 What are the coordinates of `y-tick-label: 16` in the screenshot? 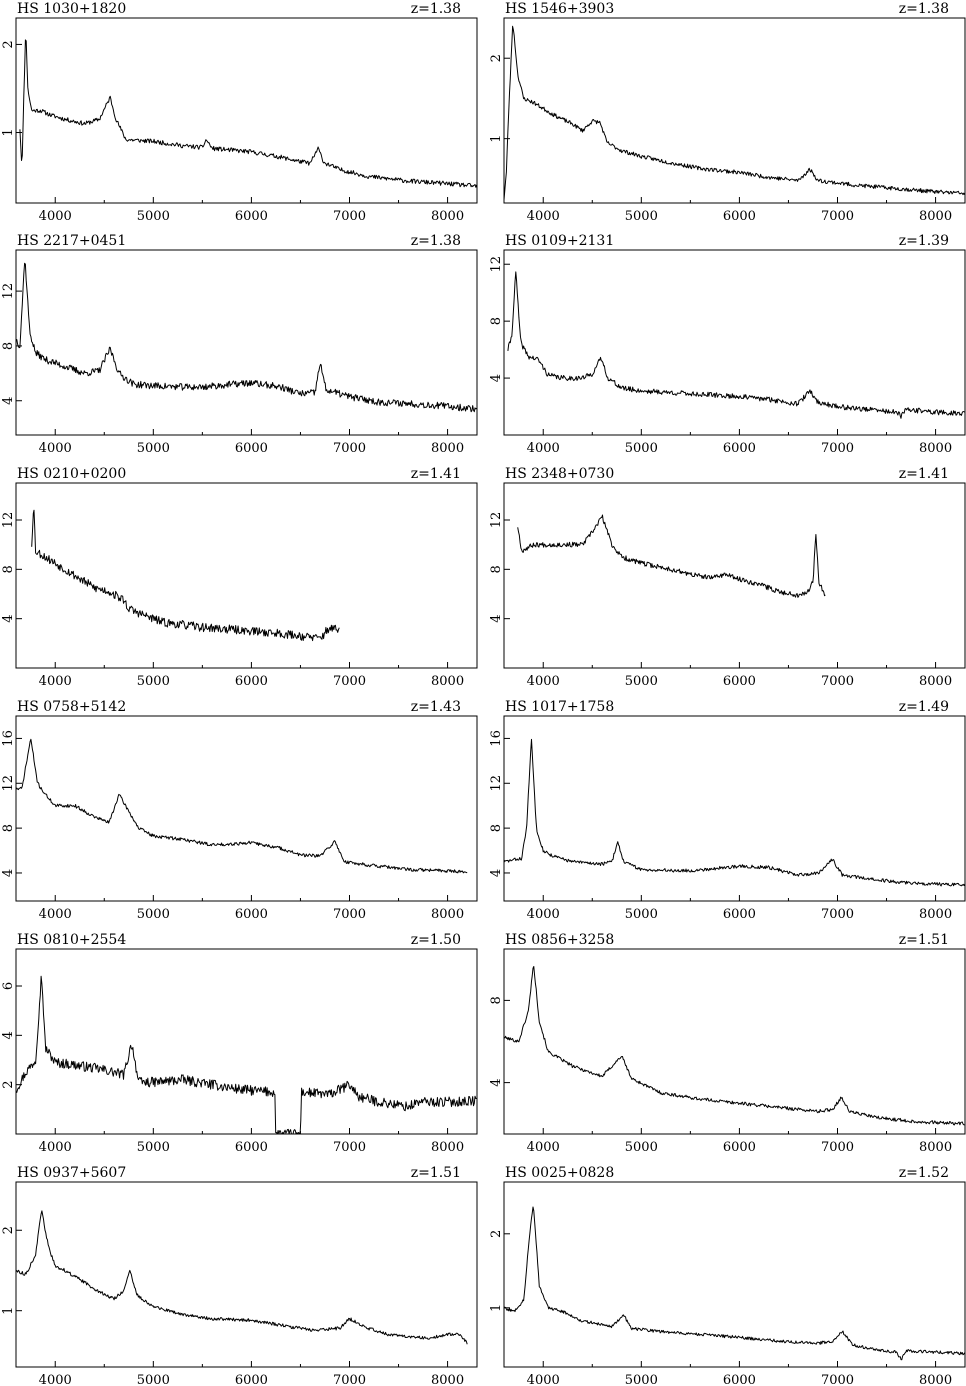 It's located at (8, 738).